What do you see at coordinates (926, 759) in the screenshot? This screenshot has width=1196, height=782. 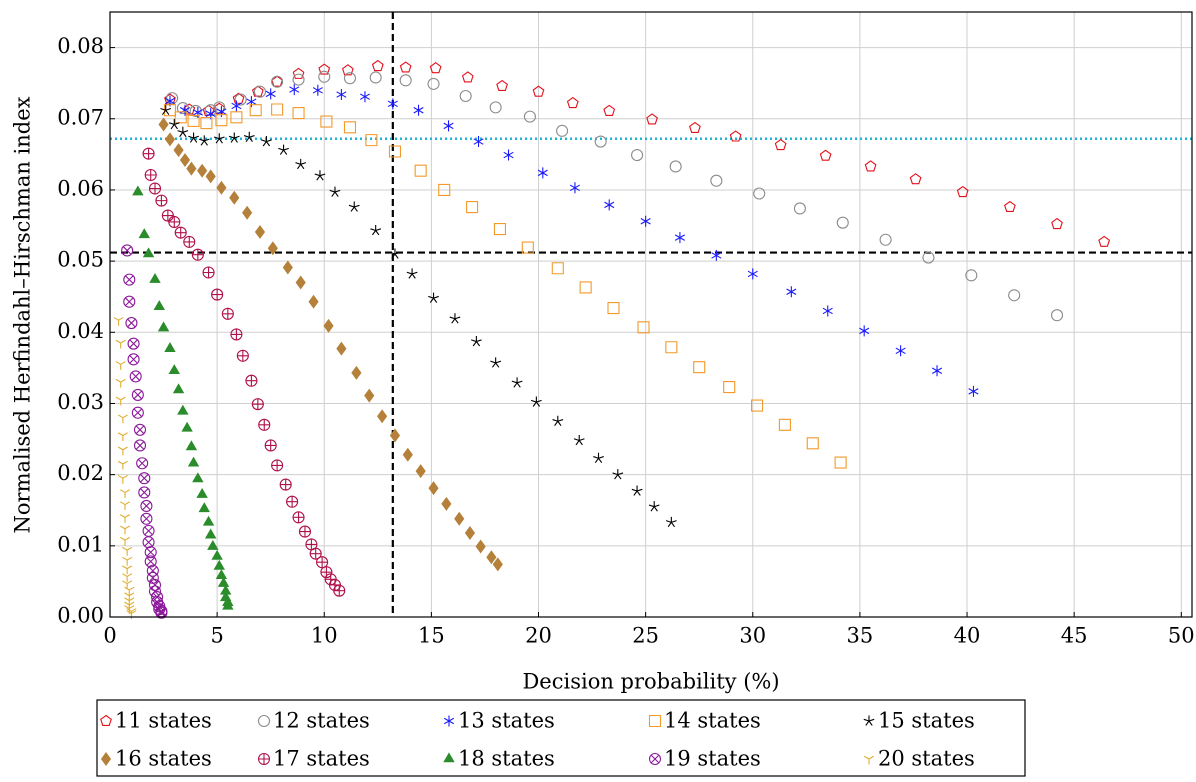 I see `legend-label: 20 states` at bounding box center [926, 759].